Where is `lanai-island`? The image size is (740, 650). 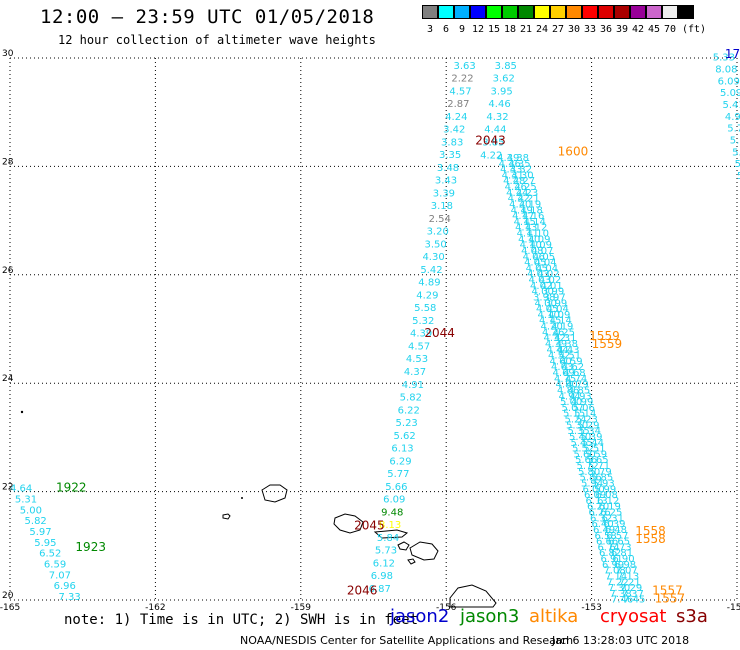 lanai-island is located at coordinates (403, 546).